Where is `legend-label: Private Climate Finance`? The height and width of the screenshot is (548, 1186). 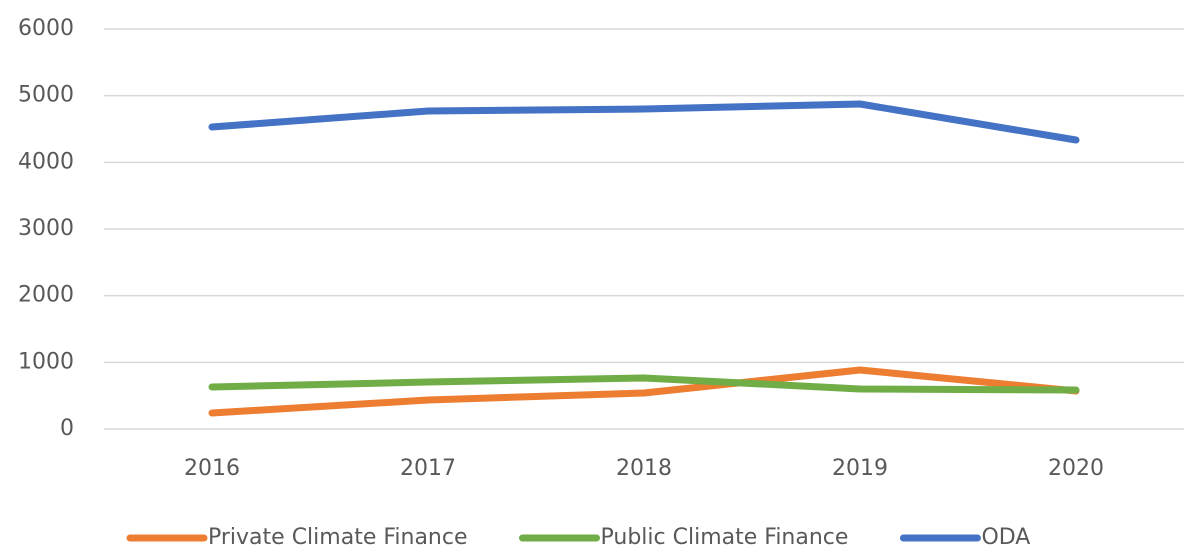
legend-label: Private Climate Finance is located at coordinates (338, 536).